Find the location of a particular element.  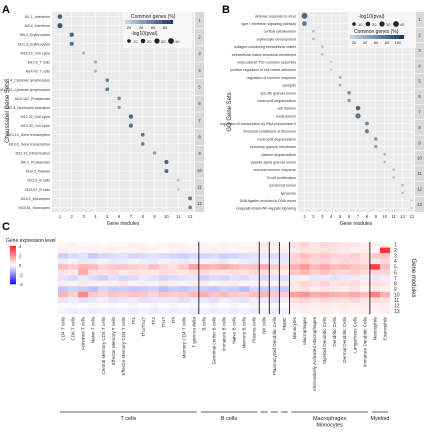

y-tick-label: B cell proliferation is located at coordinates (281, 178).